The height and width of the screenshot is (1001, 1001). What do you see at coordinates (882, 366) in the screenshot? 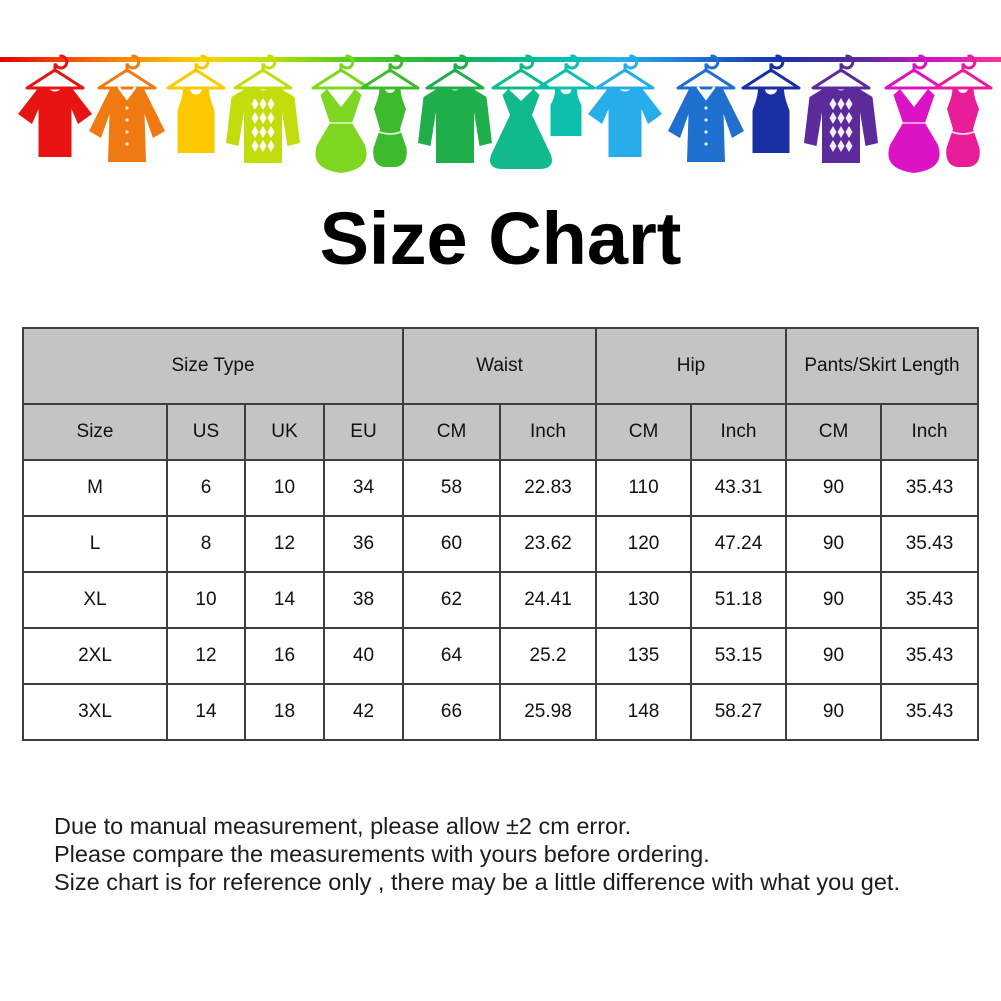
I see `group-header-pants-skirt-length: Pants/Skirt Length` at bounding box center [882, 366].